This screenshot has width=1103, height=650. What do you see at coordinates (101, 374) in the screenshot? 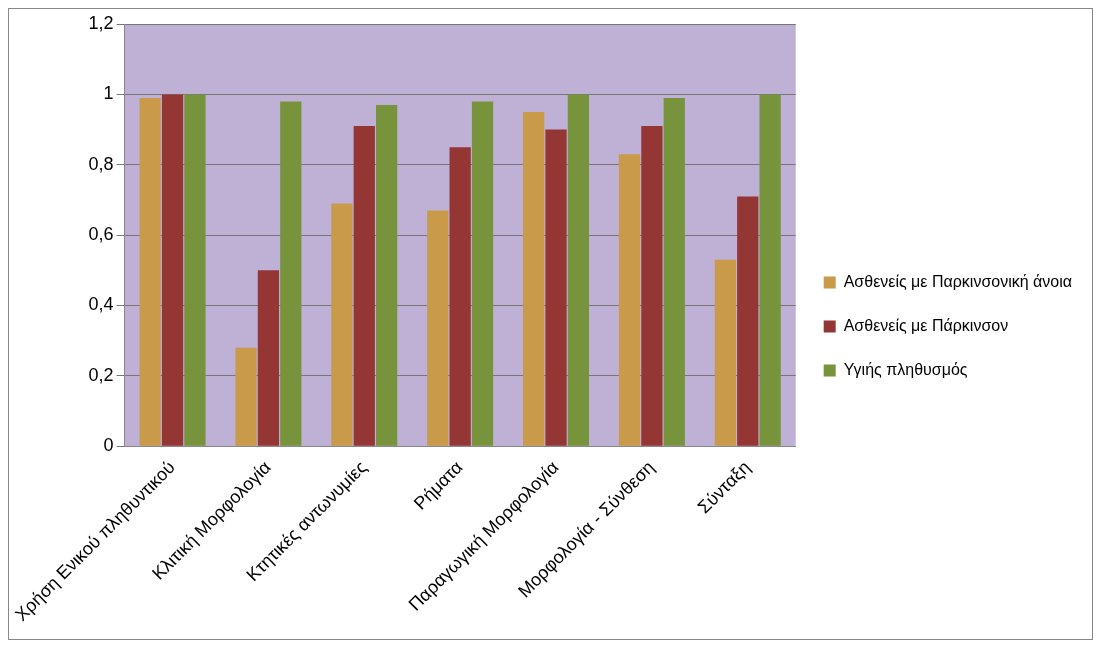
I see `y-tick-label: 0,2` at bounding box center [101, 374].